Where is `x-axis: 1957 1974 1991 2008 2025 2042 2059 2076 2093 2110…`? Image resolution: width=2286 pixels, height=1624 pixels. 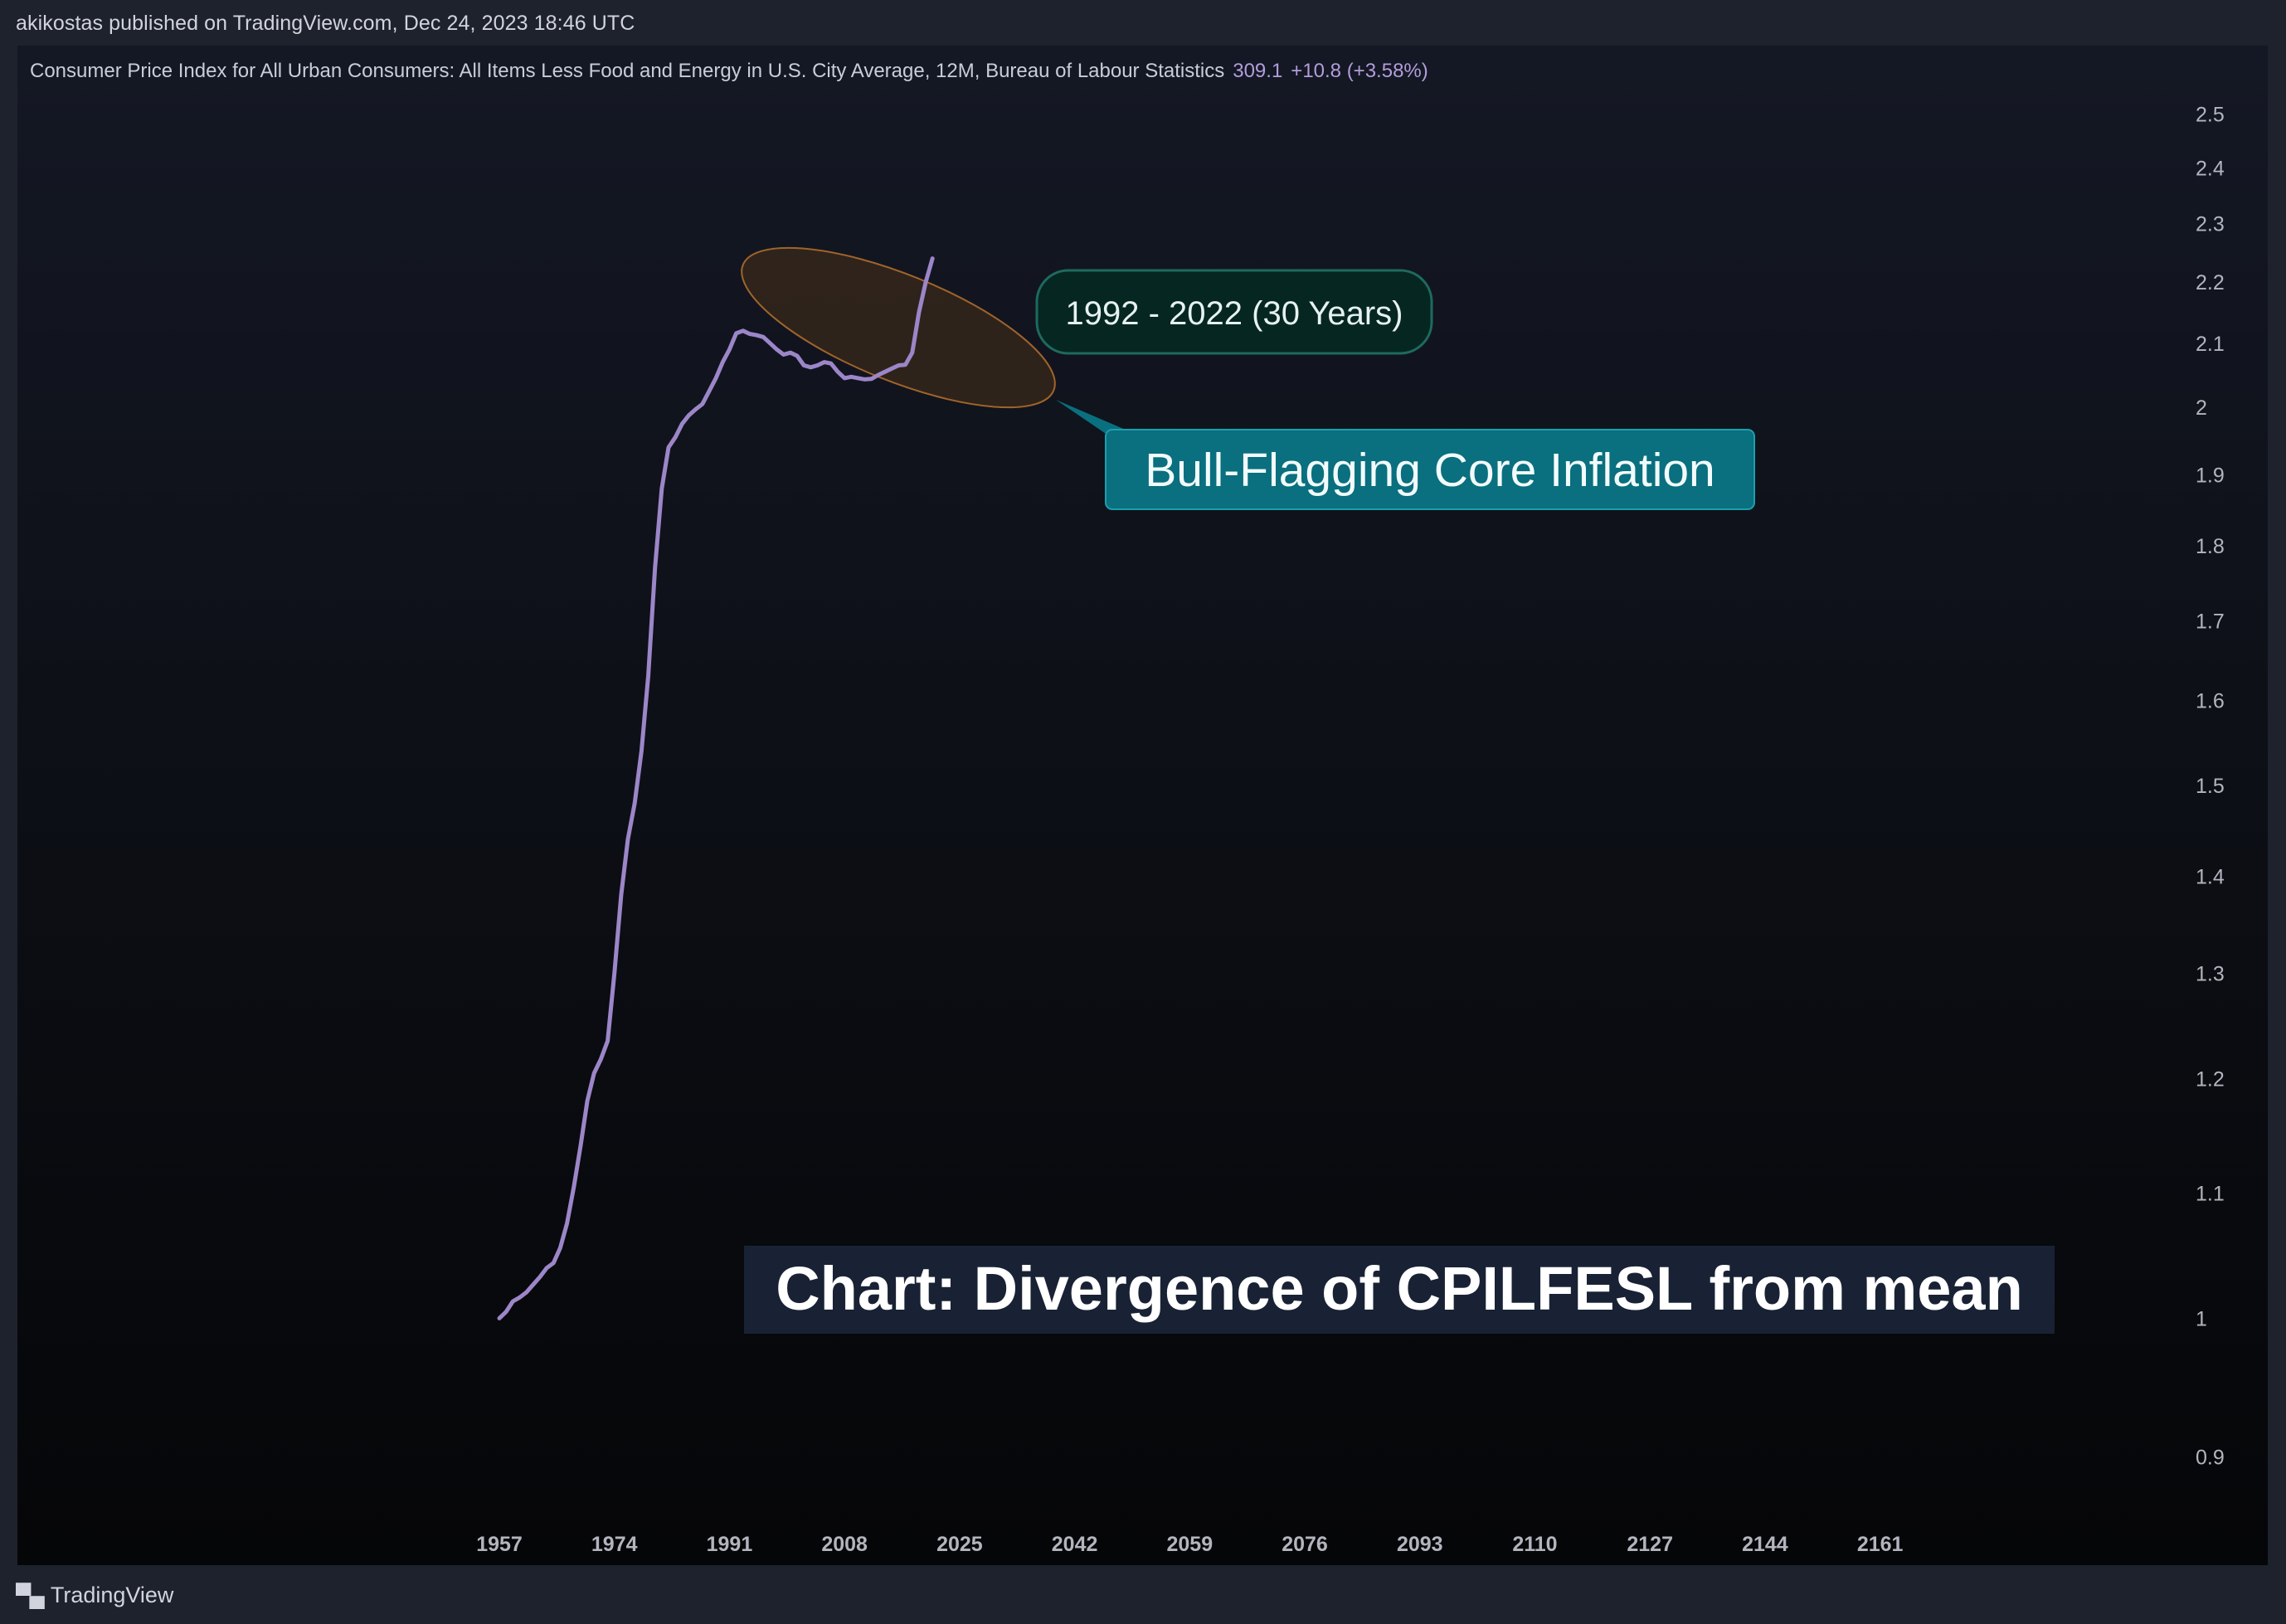
x-axis: 1957 1974 1991 2008 2025 2042 2059 2076 2093 2110… is located at coordinates (1190, 1544).